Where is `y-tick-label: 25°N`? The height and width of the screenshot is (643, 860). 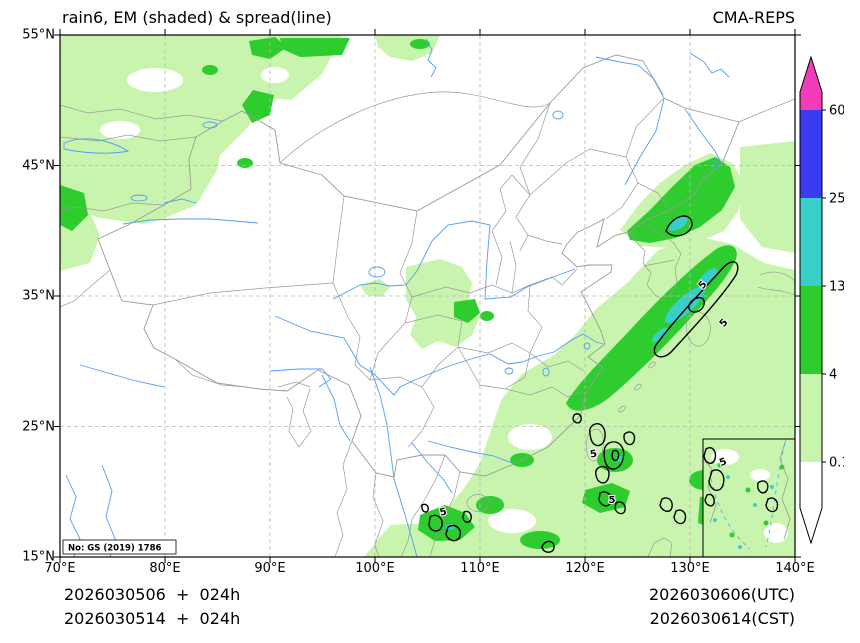
y-tick-label: 25°N is located at coordinates (38, 426).